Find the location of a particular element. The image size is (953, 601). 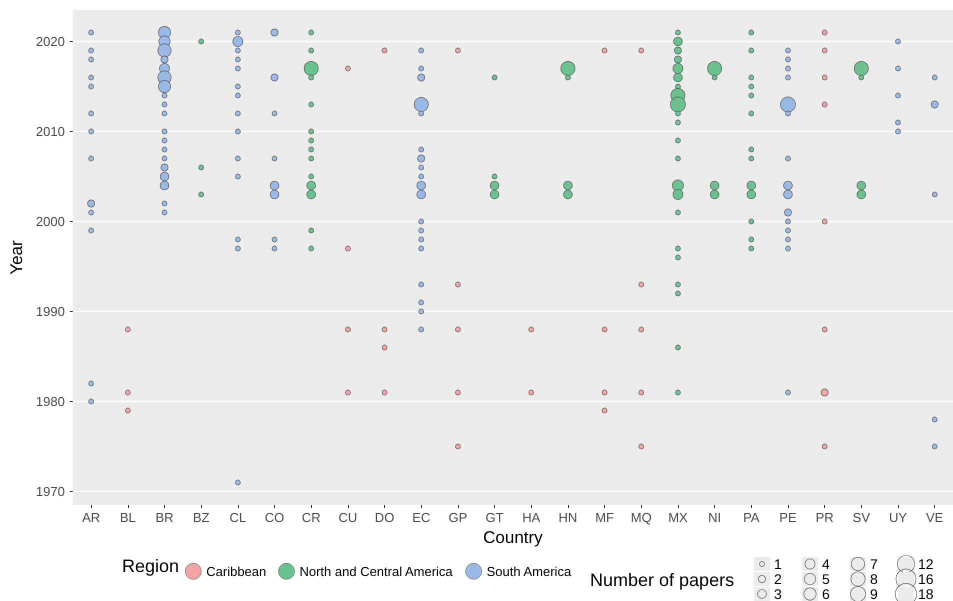

legend-label: 7 is located at coordinates (874, 564).